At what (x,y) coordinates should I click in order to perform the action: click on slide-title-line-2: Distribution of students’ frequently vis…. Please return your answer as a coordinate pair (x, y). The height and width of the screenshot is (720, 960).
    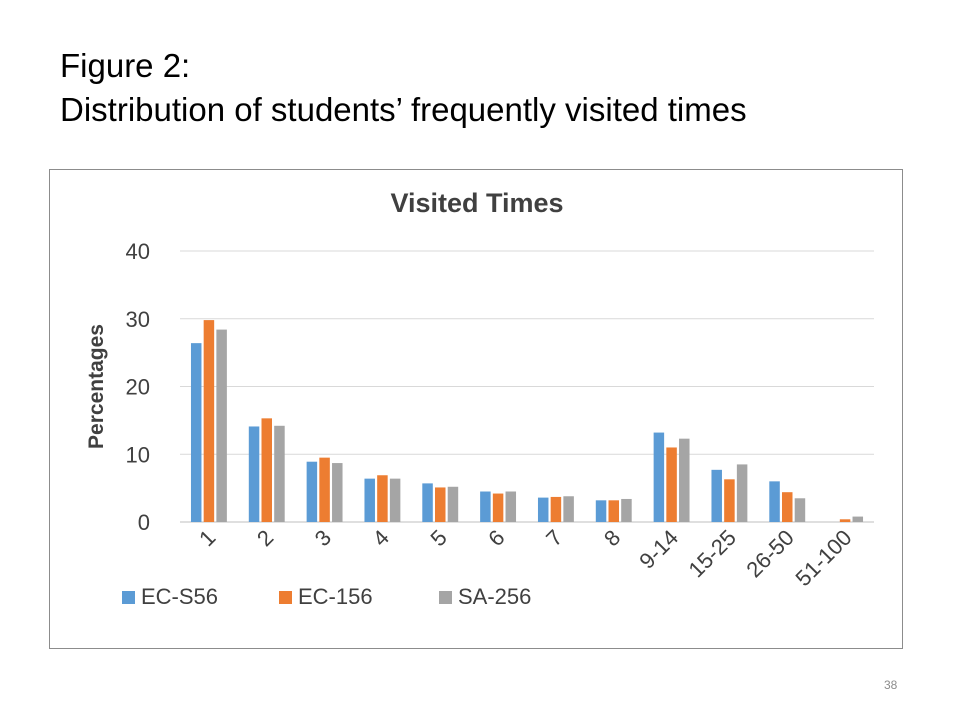
    Looking at the image, I should click on (403, 109).